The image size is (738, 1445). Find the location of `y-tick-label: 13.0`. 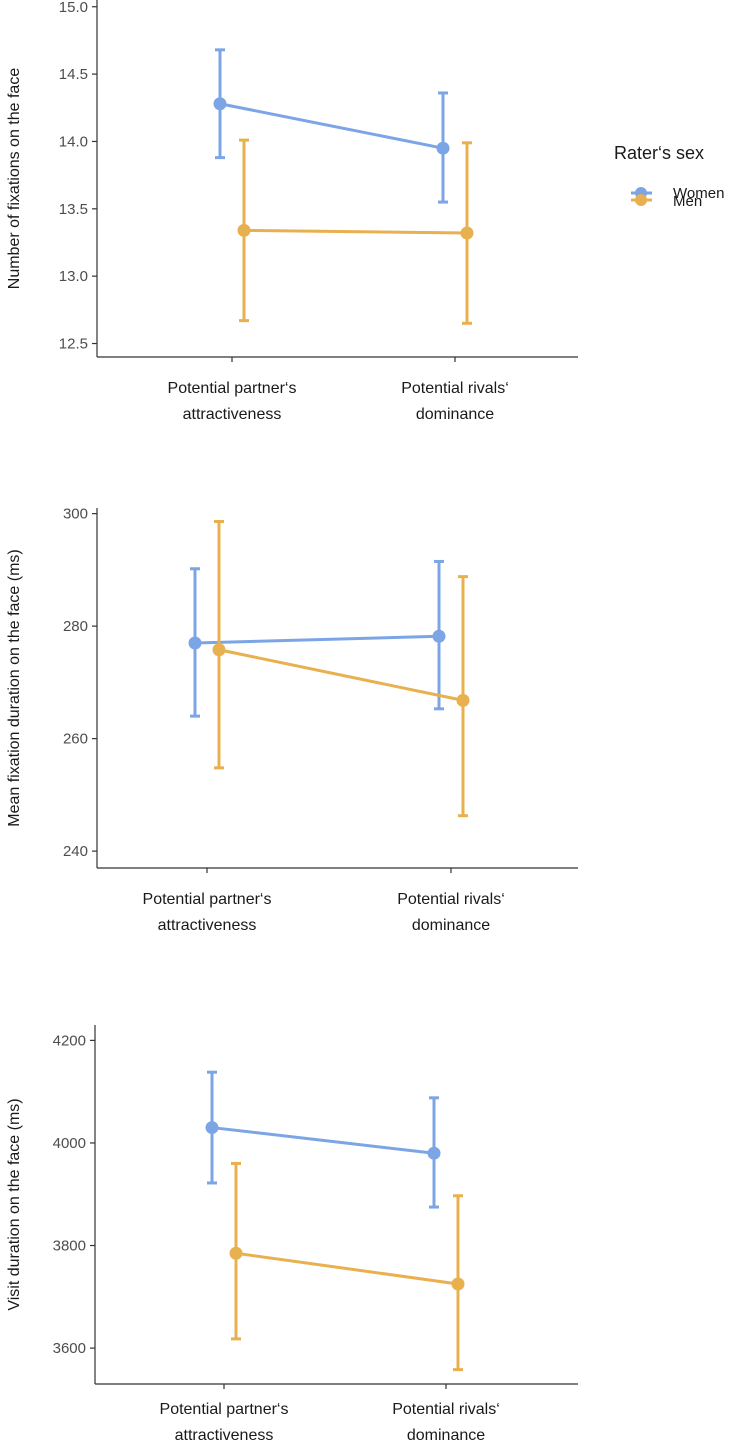

y-tick-label: 13.0 is located at coordinates (73, 276).